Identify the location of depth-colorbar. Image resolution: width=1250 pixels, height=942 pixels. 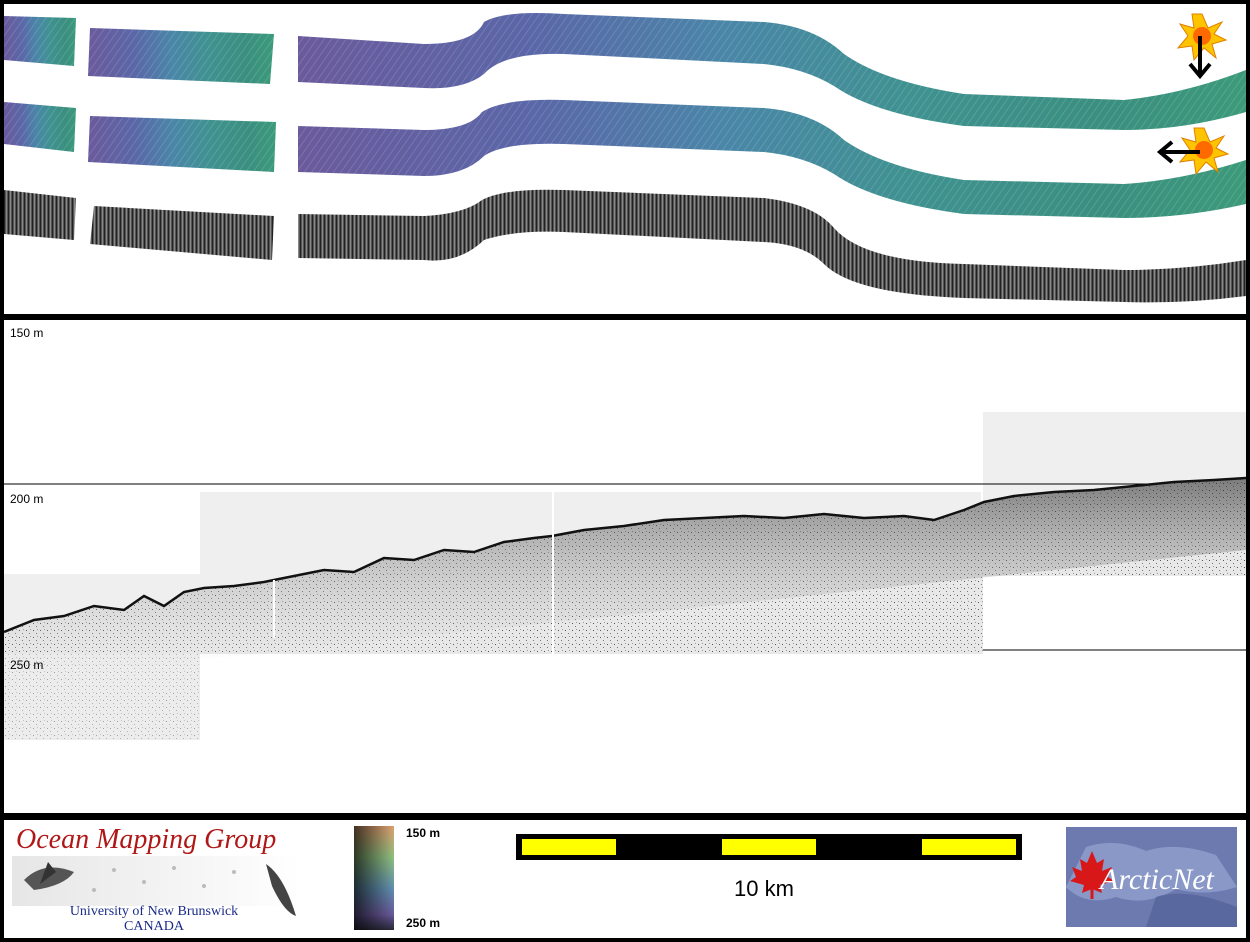
(374, 878).